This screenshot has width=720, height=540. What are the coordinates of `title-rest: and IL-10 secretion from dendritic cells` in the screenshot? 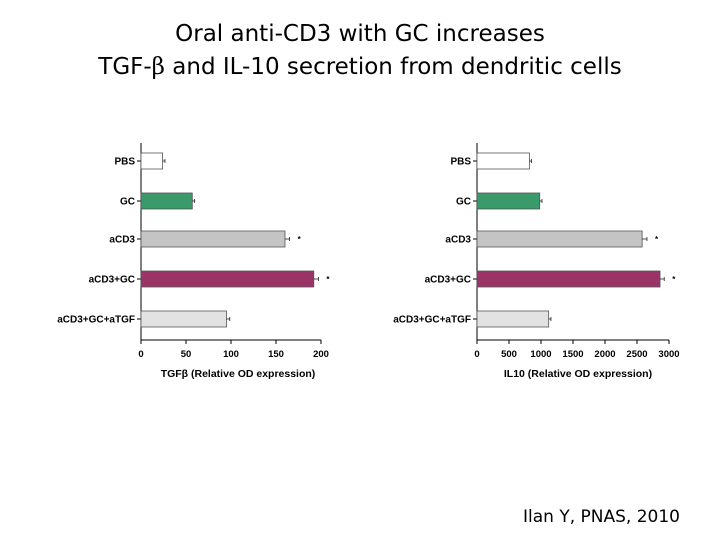 It's located at (393, 67).